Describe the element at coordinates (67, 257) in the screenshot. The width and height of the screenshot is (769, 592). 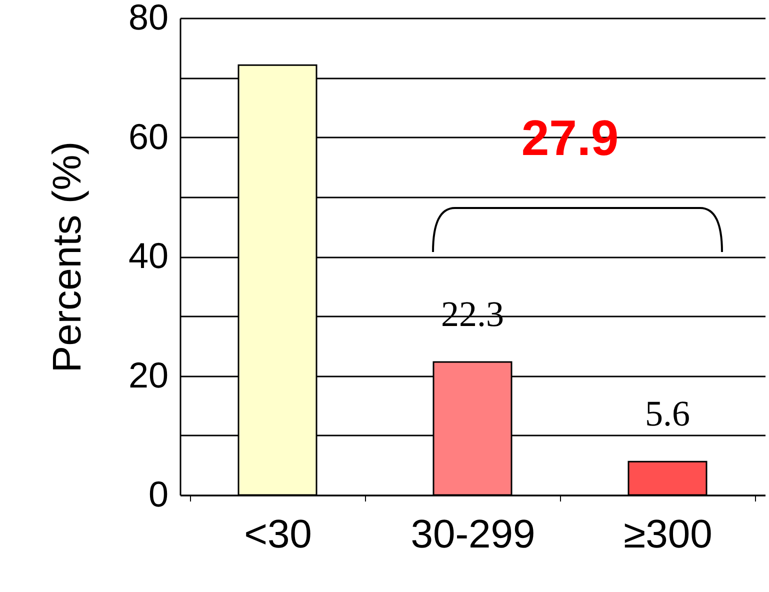
I see `y-axis-title: Percents (%)` at that location.